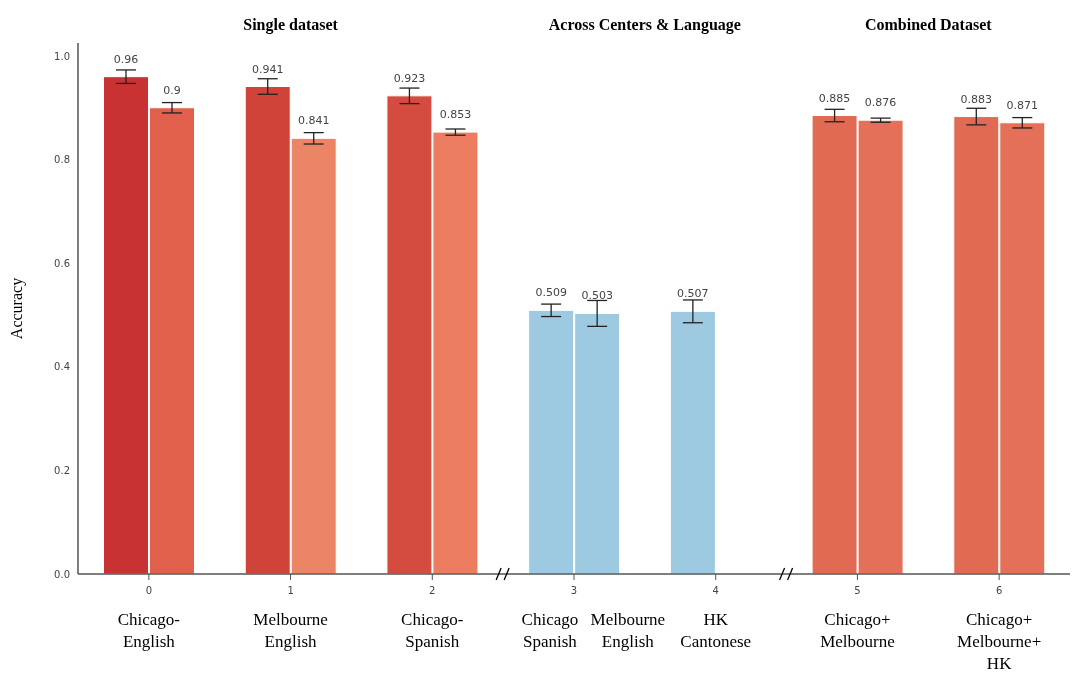 The height and width of the screenshot is (686, 1088). Describe the element at coordinates (857, 630) in the screenshot. I see `text: Chicago+ Melbourne` at that location.